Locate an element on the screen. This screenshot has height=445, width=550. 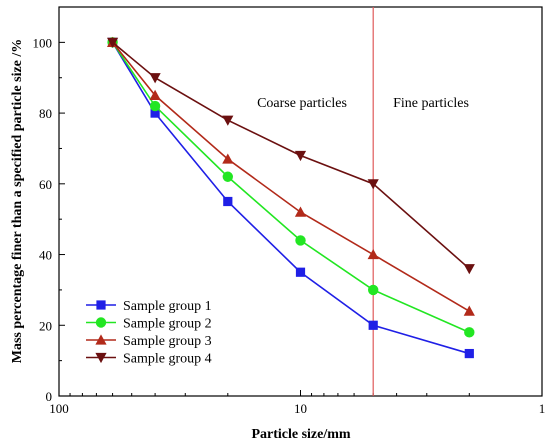
x-tick-label: 10 is located at coordinates (300, 408).